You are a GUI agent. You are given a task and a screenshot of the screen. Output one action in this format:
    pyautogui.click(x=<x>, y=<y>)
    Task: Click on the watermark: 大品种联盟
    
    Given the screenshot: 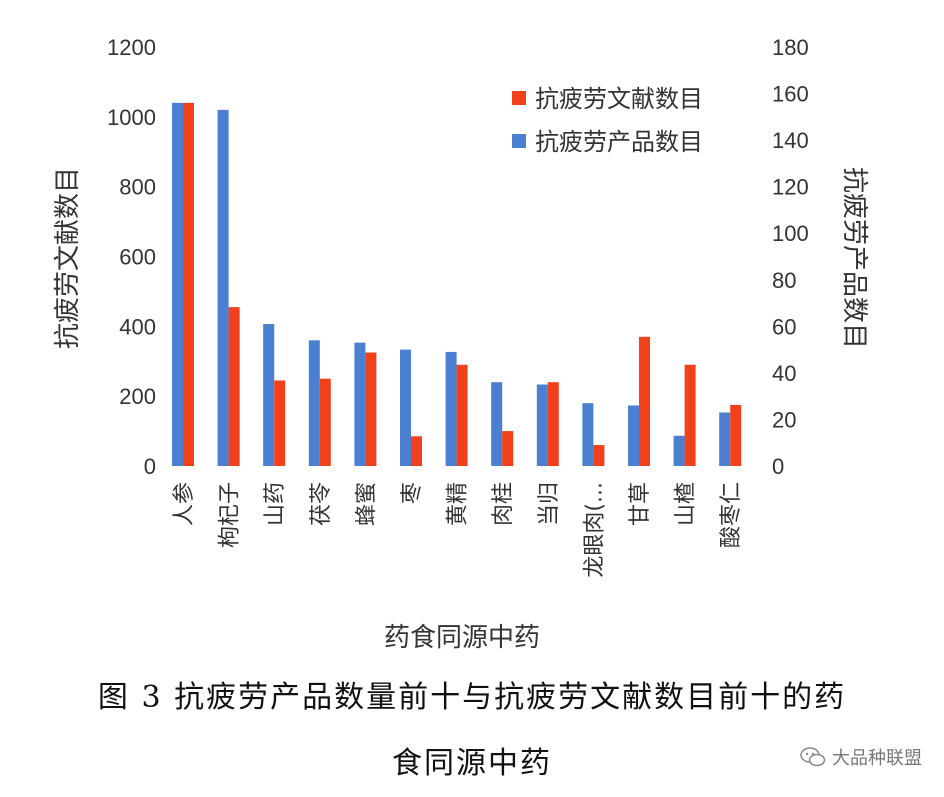 What is the action you would take?
    pyautogui.click(x=861, y=757)
    